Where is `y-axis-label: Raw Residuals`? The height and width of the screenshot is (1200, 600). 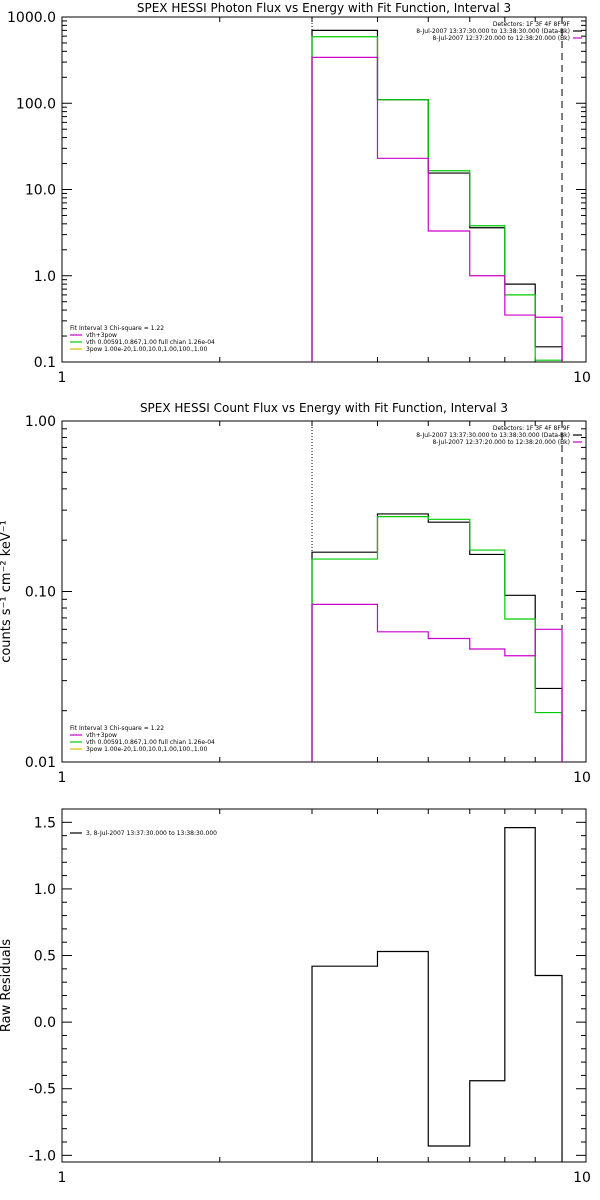
y-axis-label: Raw Residuals is located at coordinates (7, 985).